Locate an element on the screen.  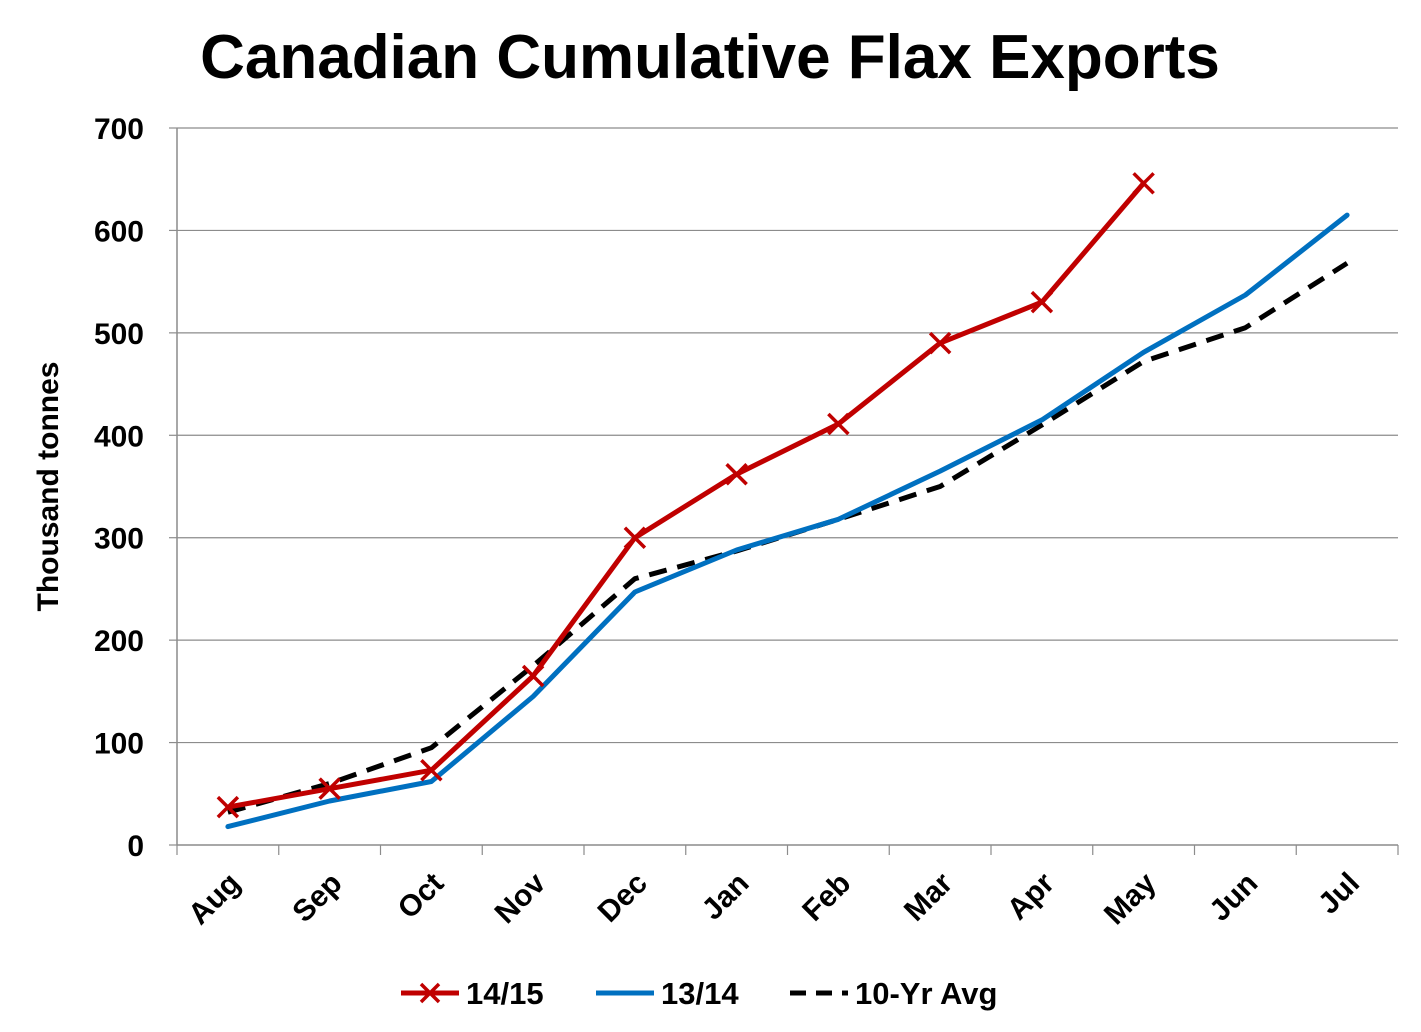
y-tick-label: 100 is located at coordinates (119, 744).